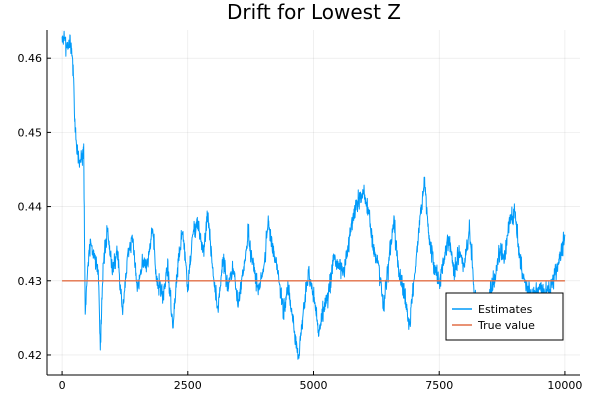 The image size is (600, 400). I want to click on legend-box, so click(504, 316).